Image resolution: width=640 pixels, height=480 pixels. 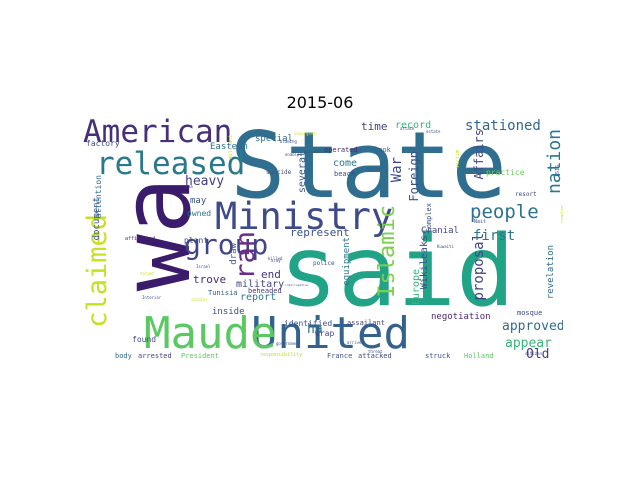 I want to click on cloud-word: killed, so click(x=275, y=258).